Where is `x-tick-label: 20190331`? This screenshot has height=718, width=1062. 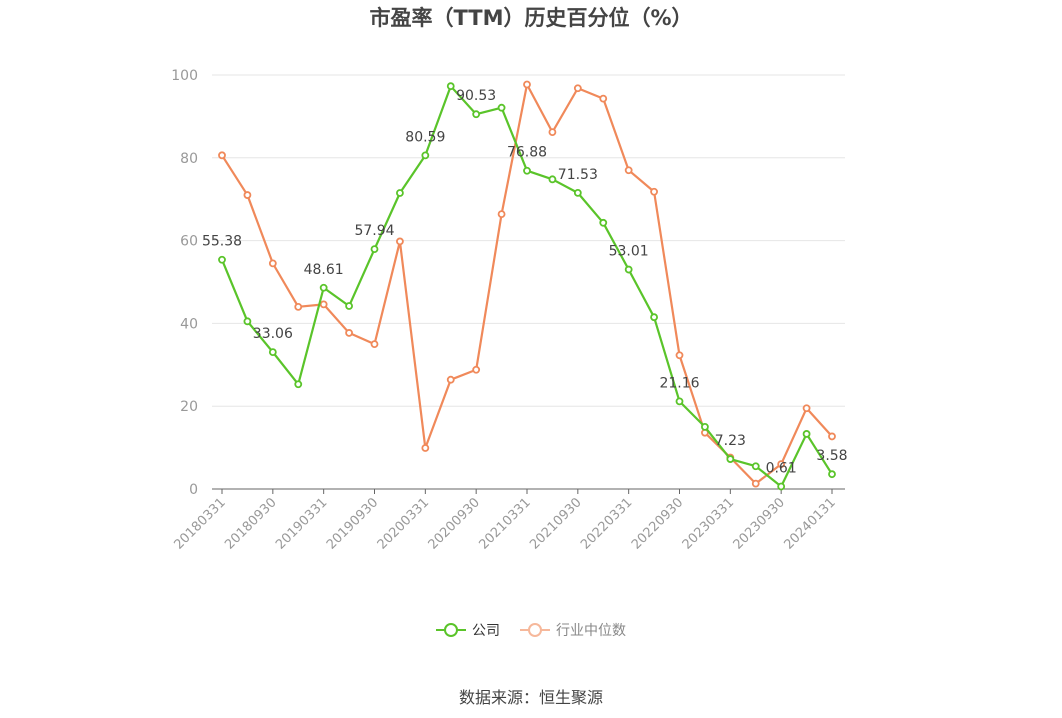
x-tick-label: 20190331 is located at coordinates (301, 523).